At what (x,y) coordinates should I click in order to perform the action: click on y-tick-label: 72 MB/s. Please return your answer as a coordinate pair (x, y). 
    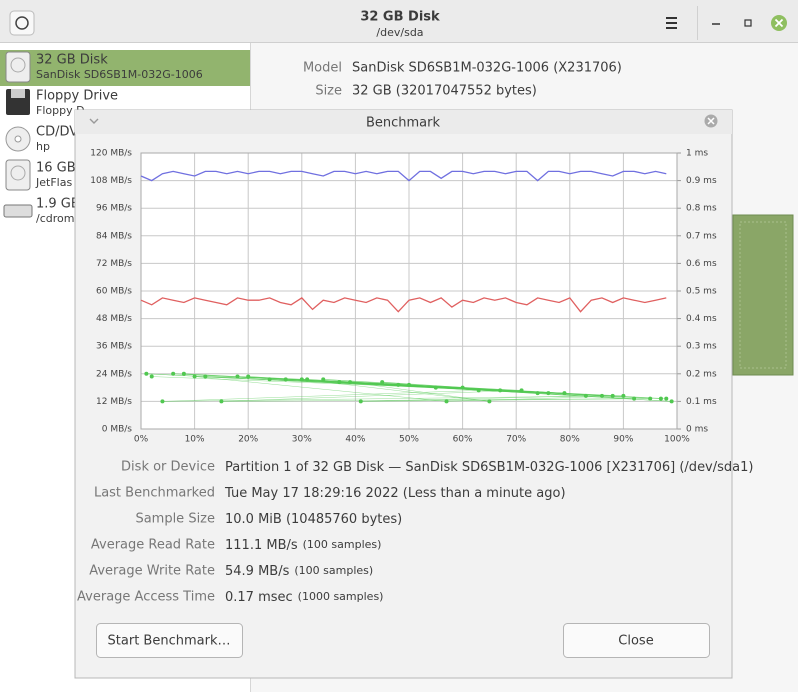
    Looking at the image, I should click on (114, 264).